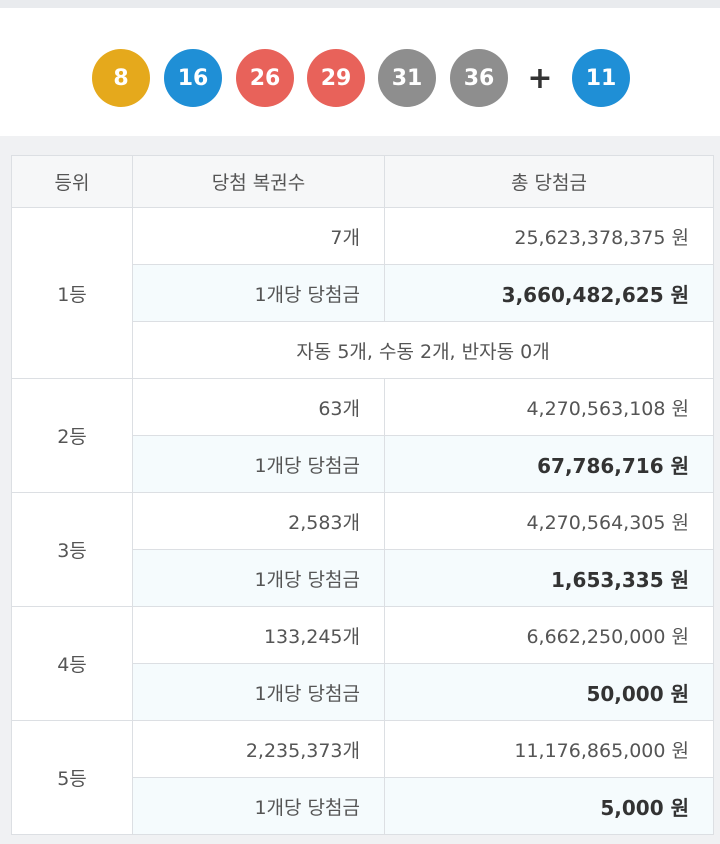 The height and width of the screenshot is (844, 720). I want to click on plus-sign: +, so click(540, 78).